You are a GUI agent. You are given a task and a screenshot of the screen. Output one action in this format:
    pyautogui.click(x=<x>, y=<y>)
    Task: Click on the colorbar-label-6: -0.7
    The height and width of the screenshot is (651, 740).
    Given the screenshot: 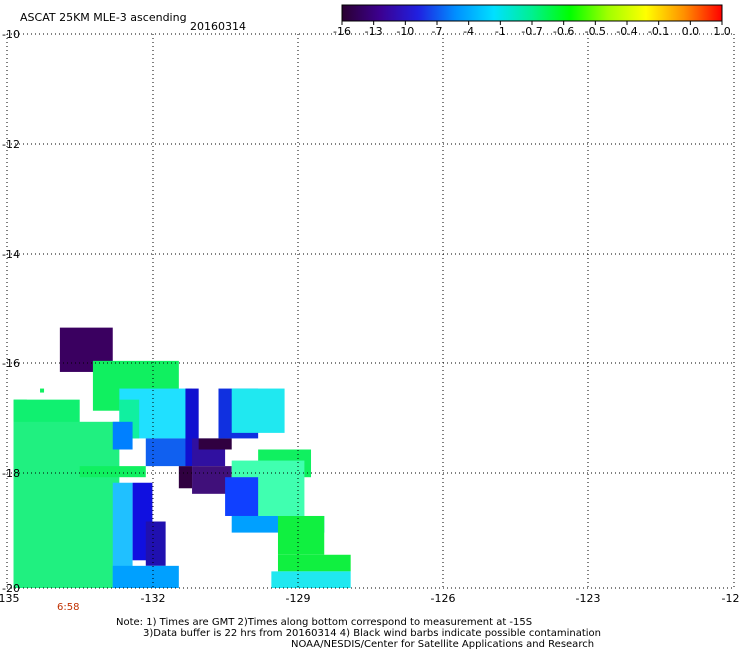 What is the action you would take?
    pyautogui.click(x=531, y=31)
    